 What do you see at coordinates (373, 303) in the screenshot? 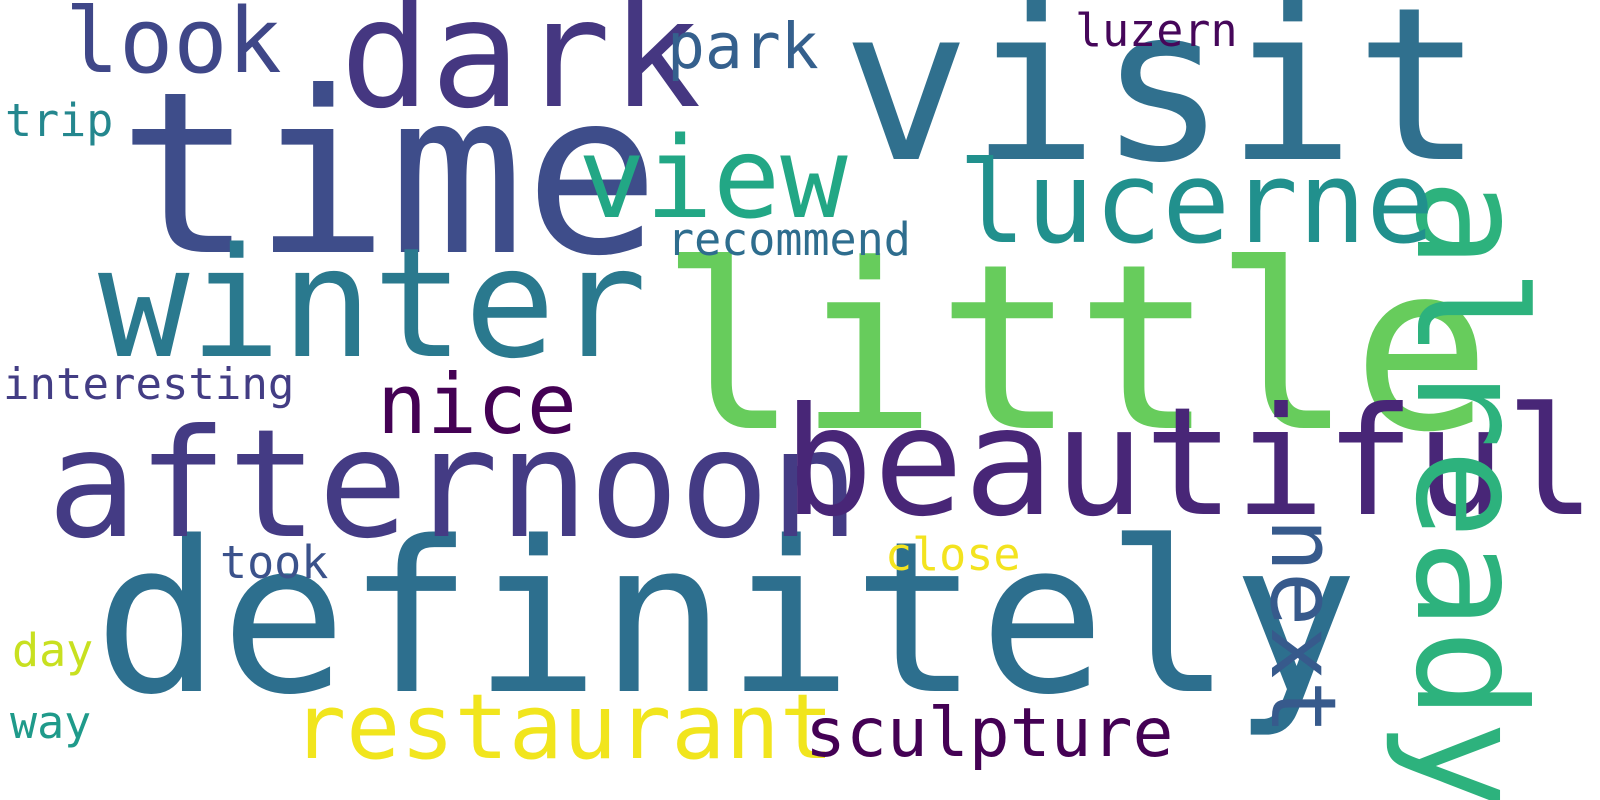
I see `word-winter: winter` at bounding box center [373, 303].